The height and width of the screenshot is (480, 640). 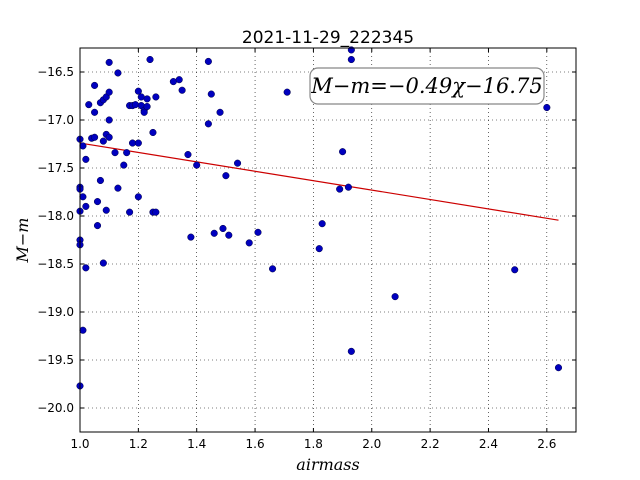 I want to click on x-tick-label: 2.6, so click(x=546, y=444).